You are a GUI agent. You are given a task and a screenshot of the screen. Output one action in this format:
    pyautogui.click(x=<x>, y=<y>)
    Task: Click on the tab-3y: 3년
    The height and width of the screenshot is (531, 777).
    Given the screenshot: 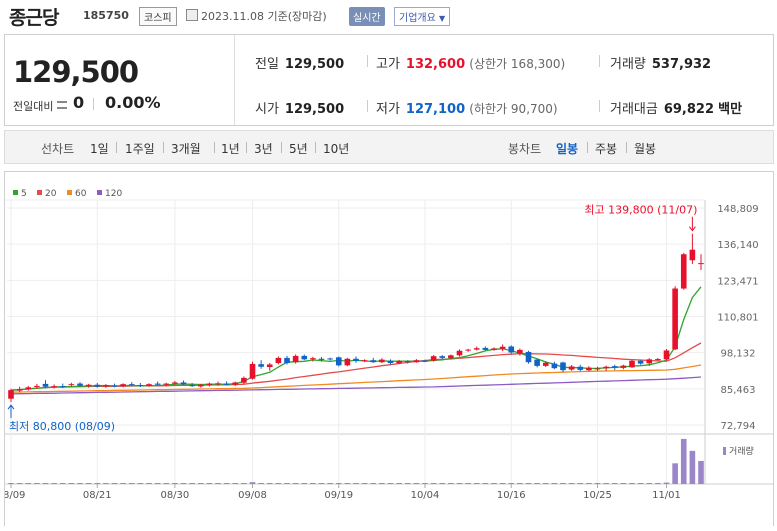 What is the action you would take?
    pyautogui.click(x=263, y=149)
    